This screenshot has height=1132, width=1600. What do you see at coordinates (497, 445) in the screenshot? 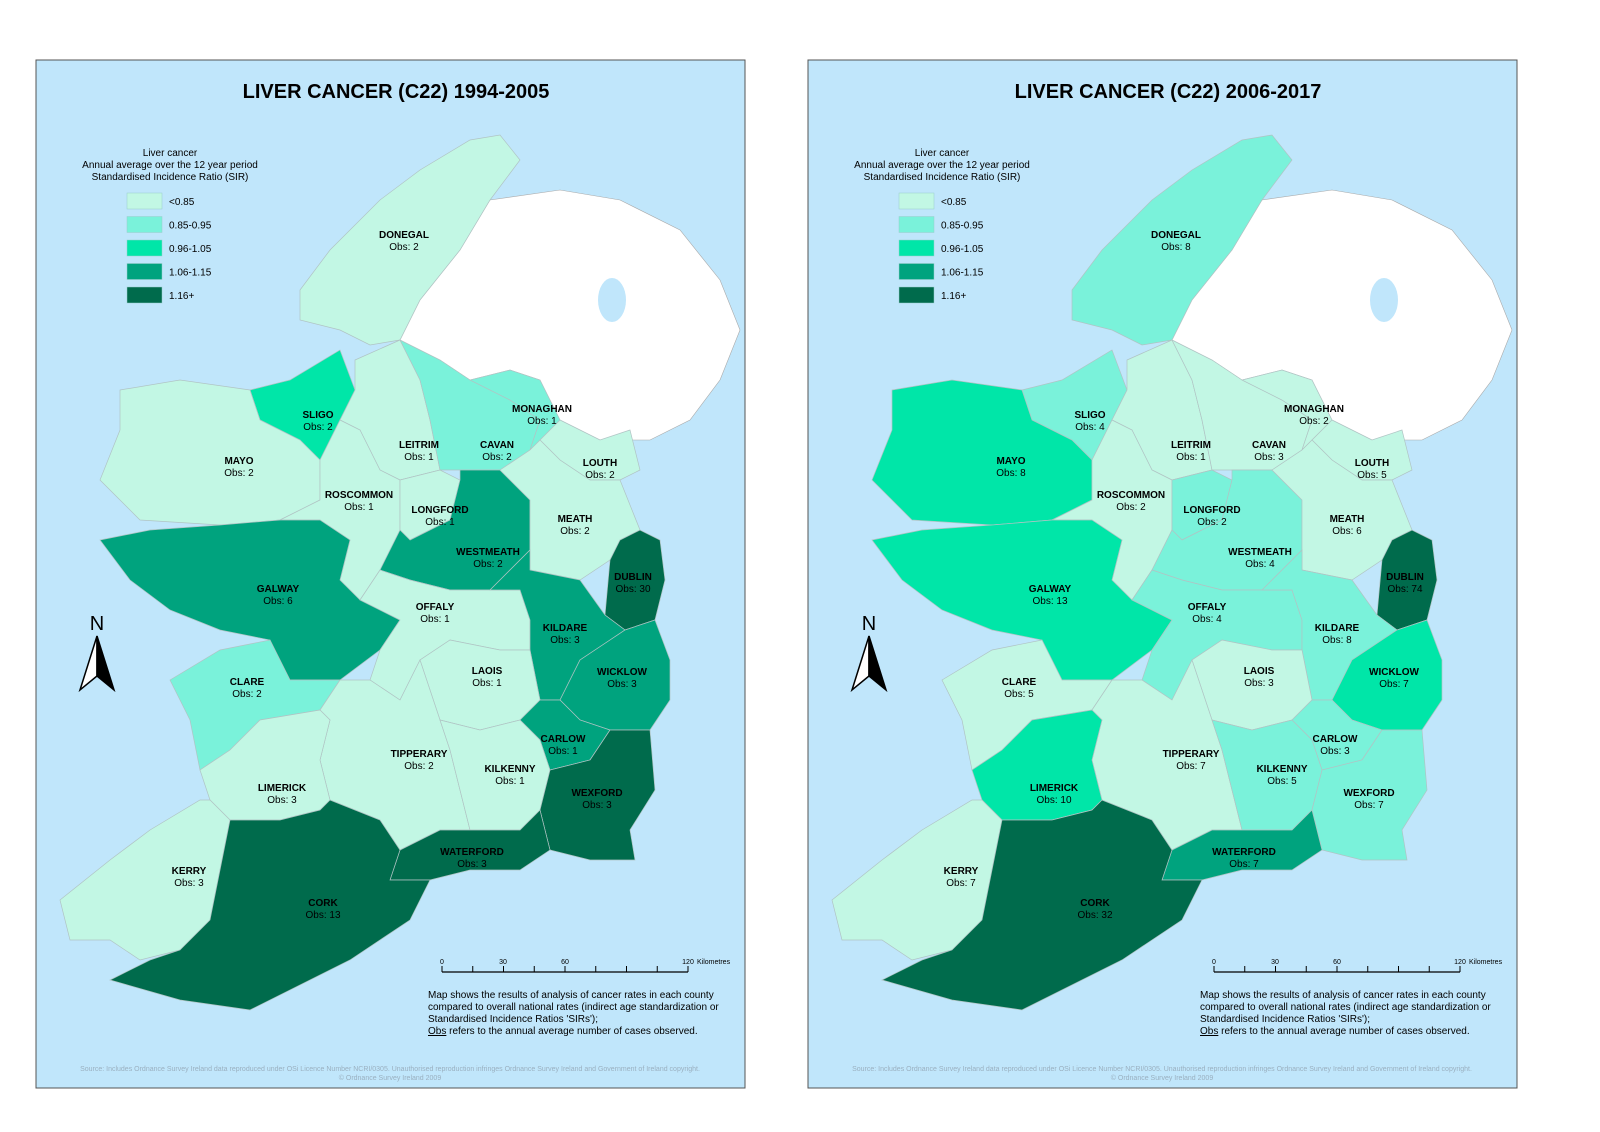
I see `county-name-label: CAVAN` at bounding box center [497, 445].